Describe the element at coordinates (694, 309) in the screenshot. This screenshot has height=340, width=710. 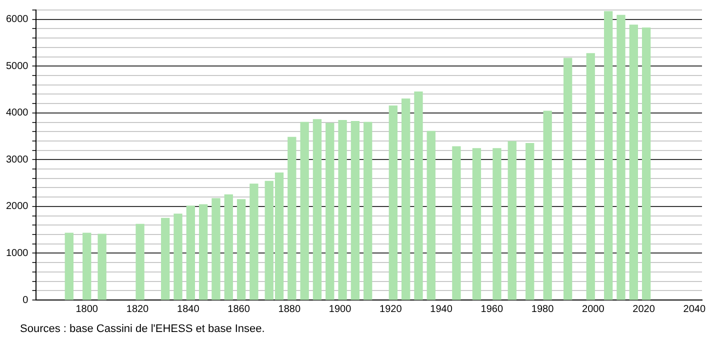
I see `x-tick-label: 2040` at that location.